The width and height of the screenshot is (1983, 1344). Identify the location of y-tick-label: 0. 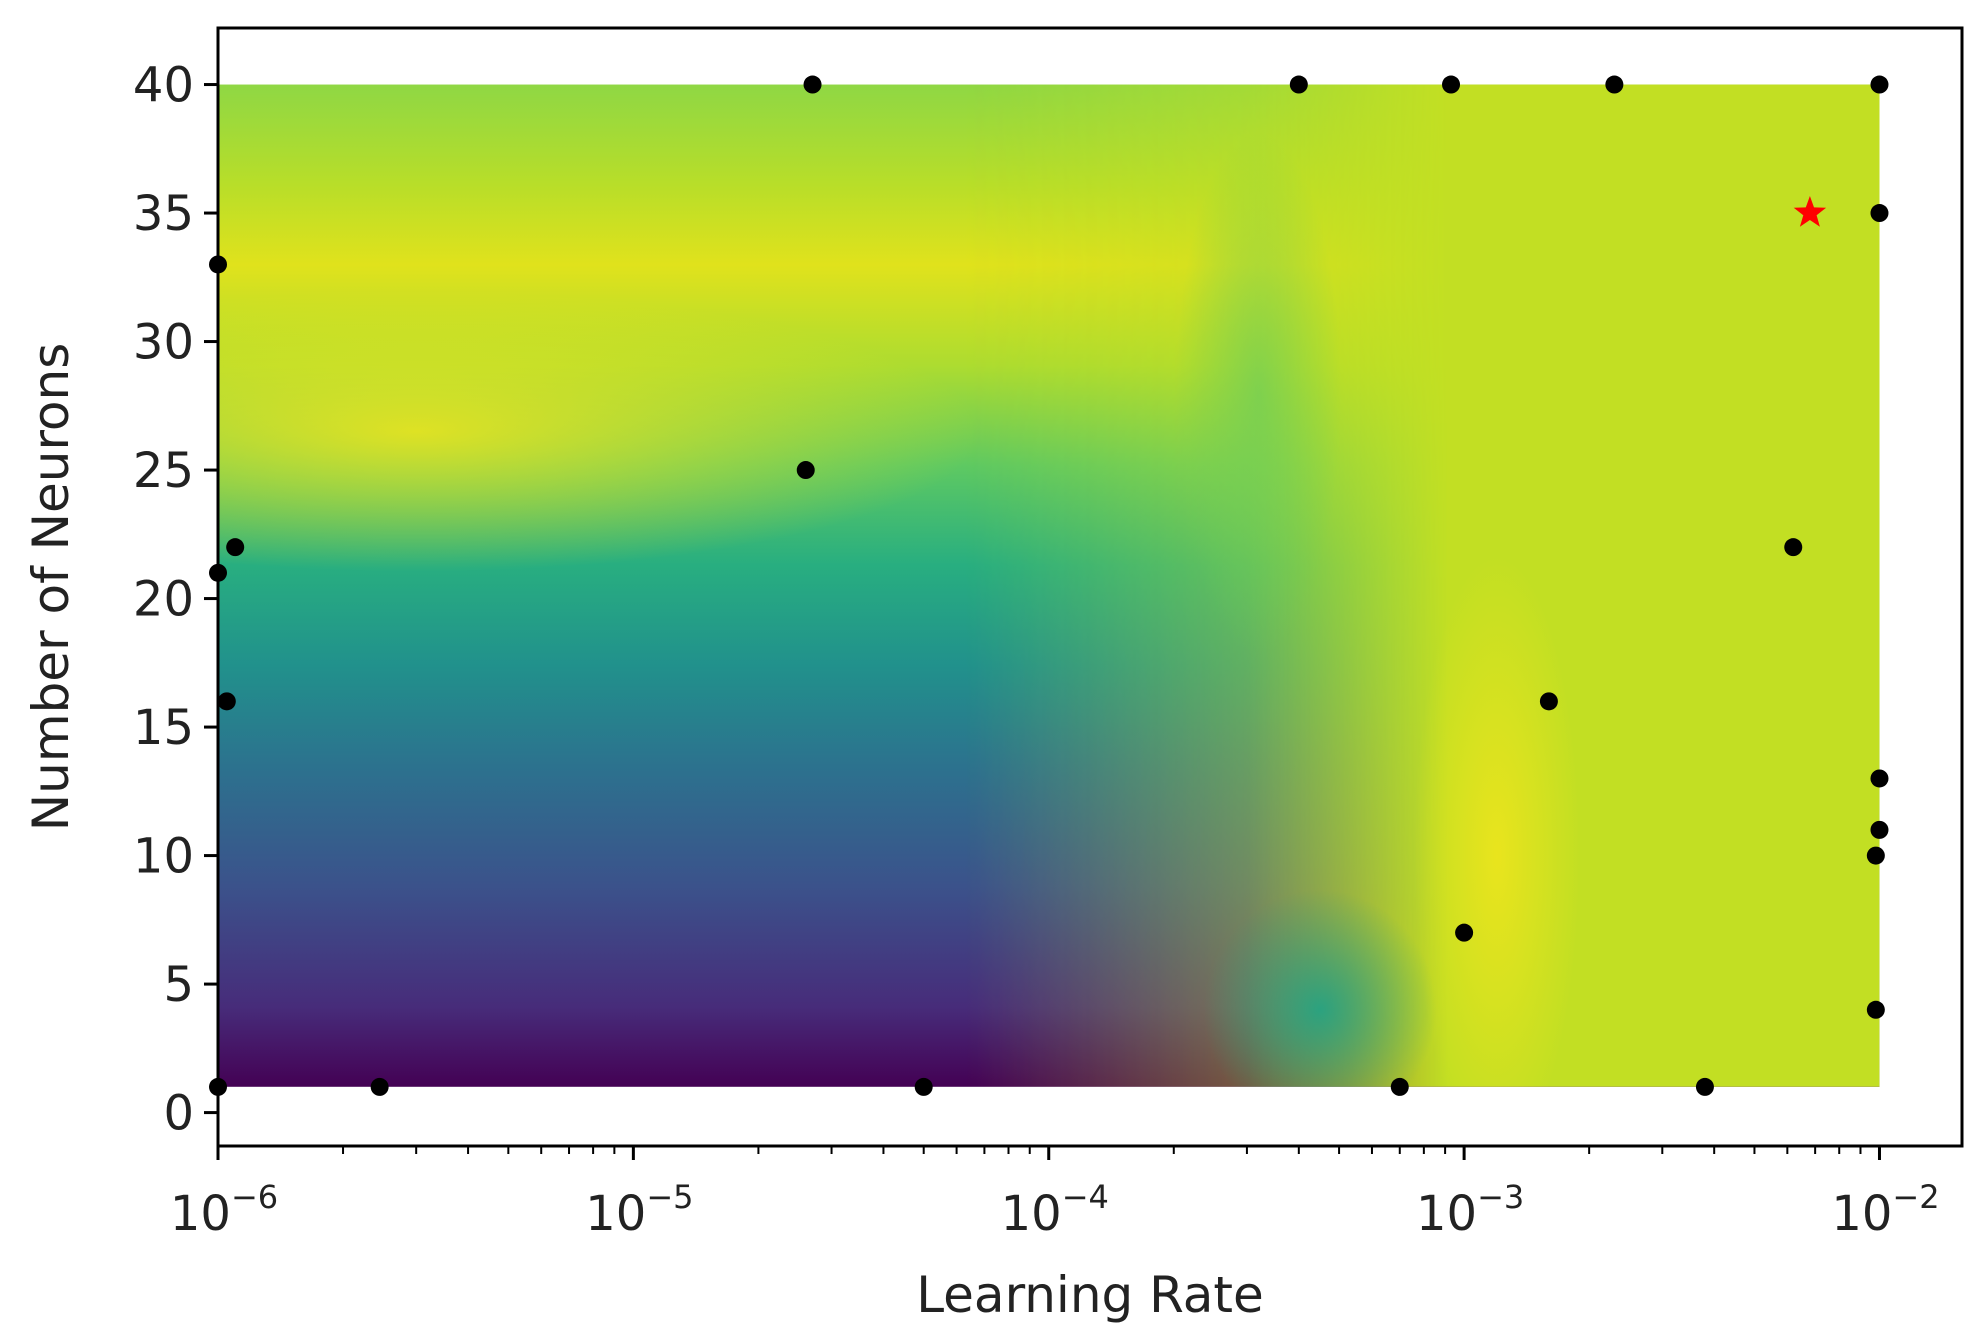
(178, 1114).